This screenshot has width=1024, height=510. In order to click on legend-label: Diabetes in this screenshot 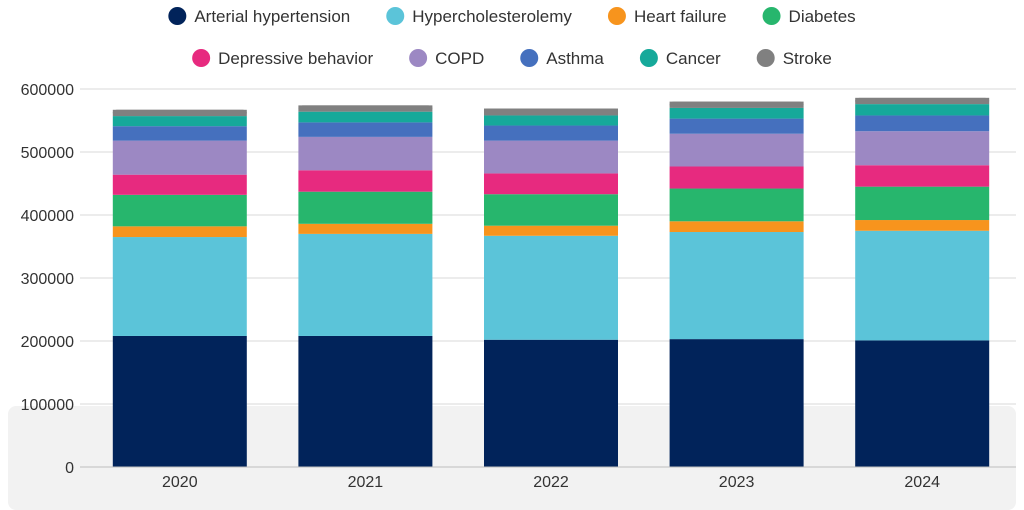, I will do `click(822, 16)`.